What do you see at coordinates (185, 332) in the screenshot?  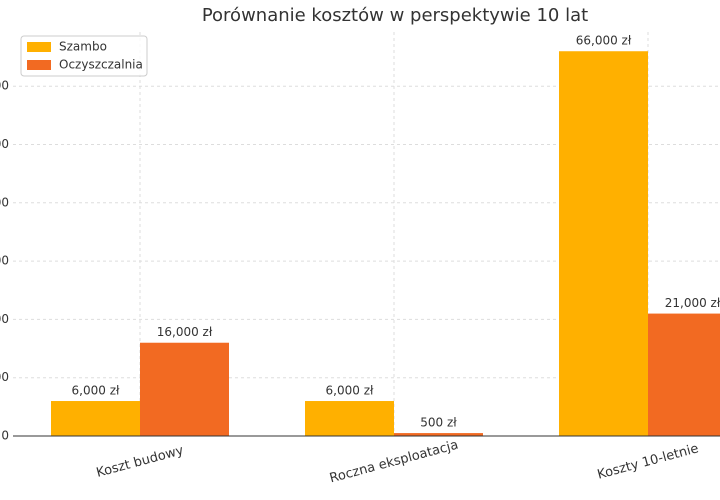 I see `value-label: 16,000 zł` at bounding box center [185, 332].